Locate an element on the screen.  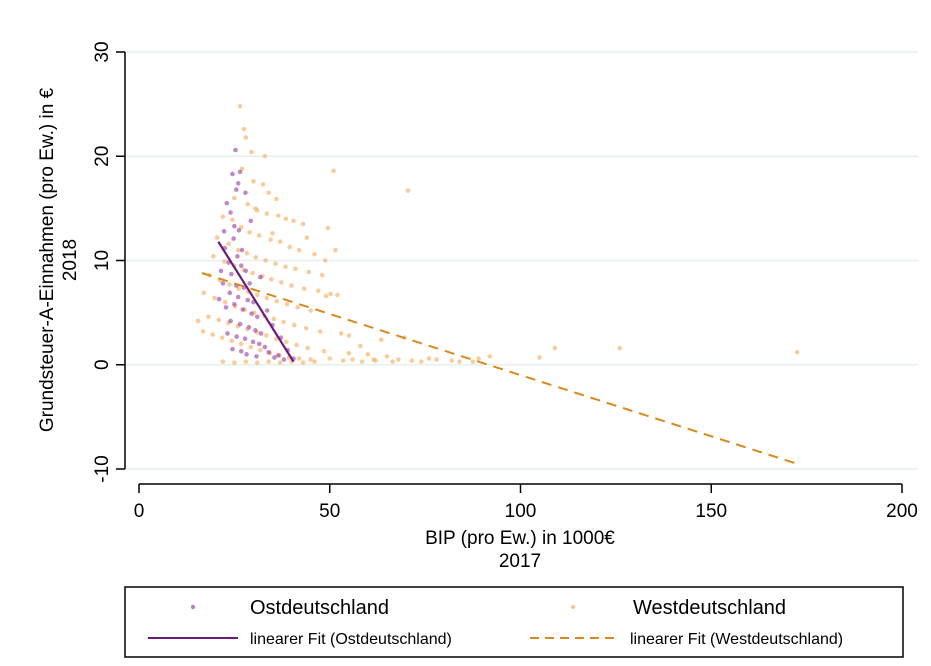
y-tick-label-2: 10 is located at coordinates (102, 260).